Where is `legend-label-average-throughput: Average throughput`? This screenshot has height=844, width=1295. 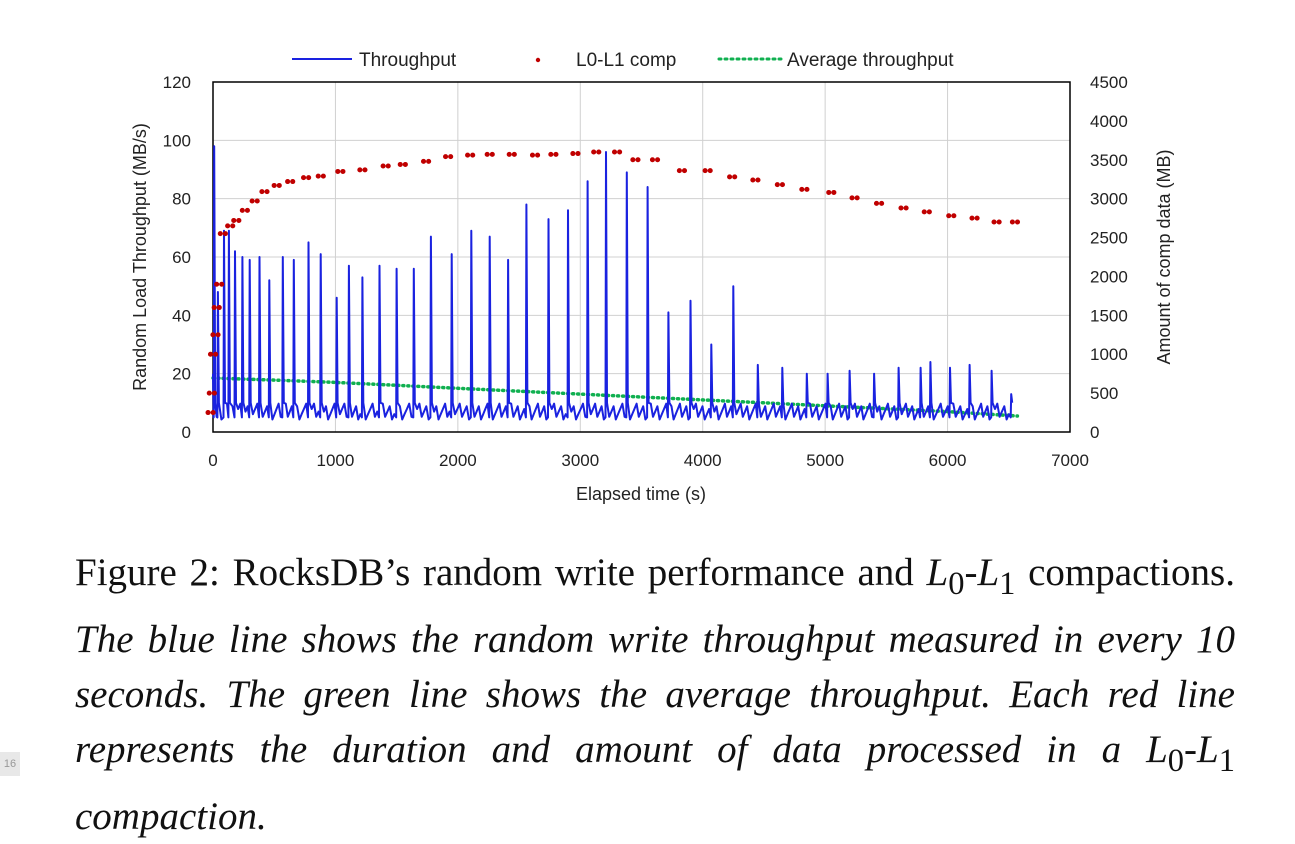
legend-label-average-throughput: Average throughput is located at coordinates (870, 60).